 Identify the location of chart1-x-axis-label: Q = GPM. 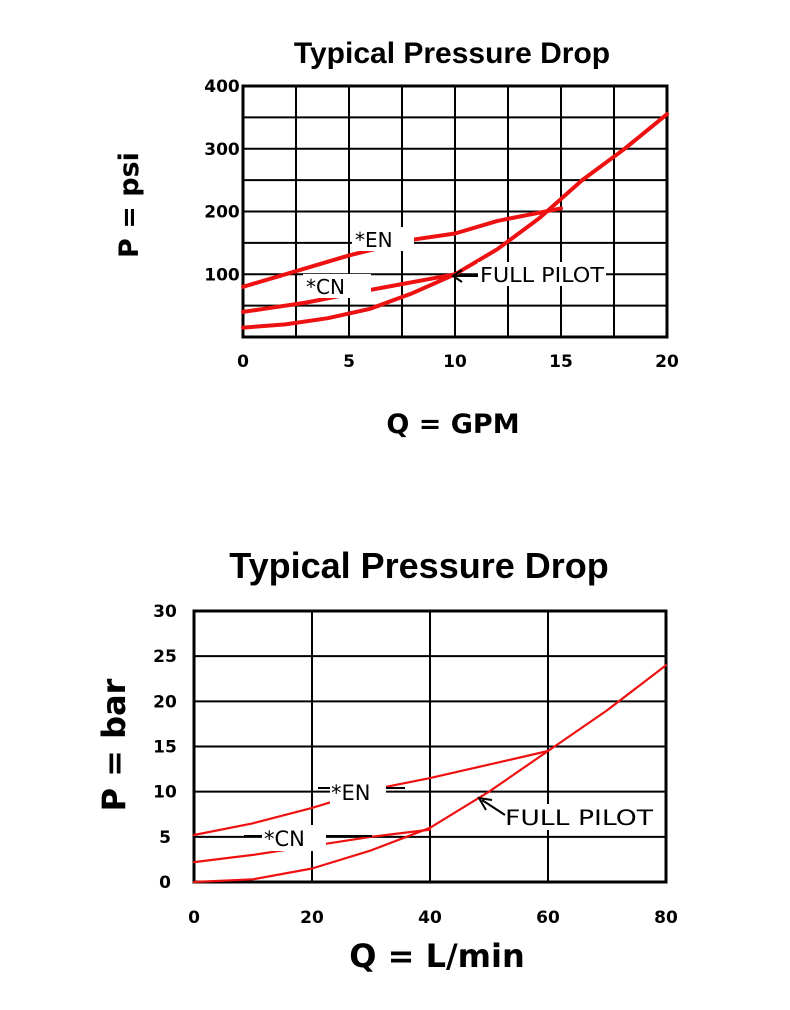
(452, 424).